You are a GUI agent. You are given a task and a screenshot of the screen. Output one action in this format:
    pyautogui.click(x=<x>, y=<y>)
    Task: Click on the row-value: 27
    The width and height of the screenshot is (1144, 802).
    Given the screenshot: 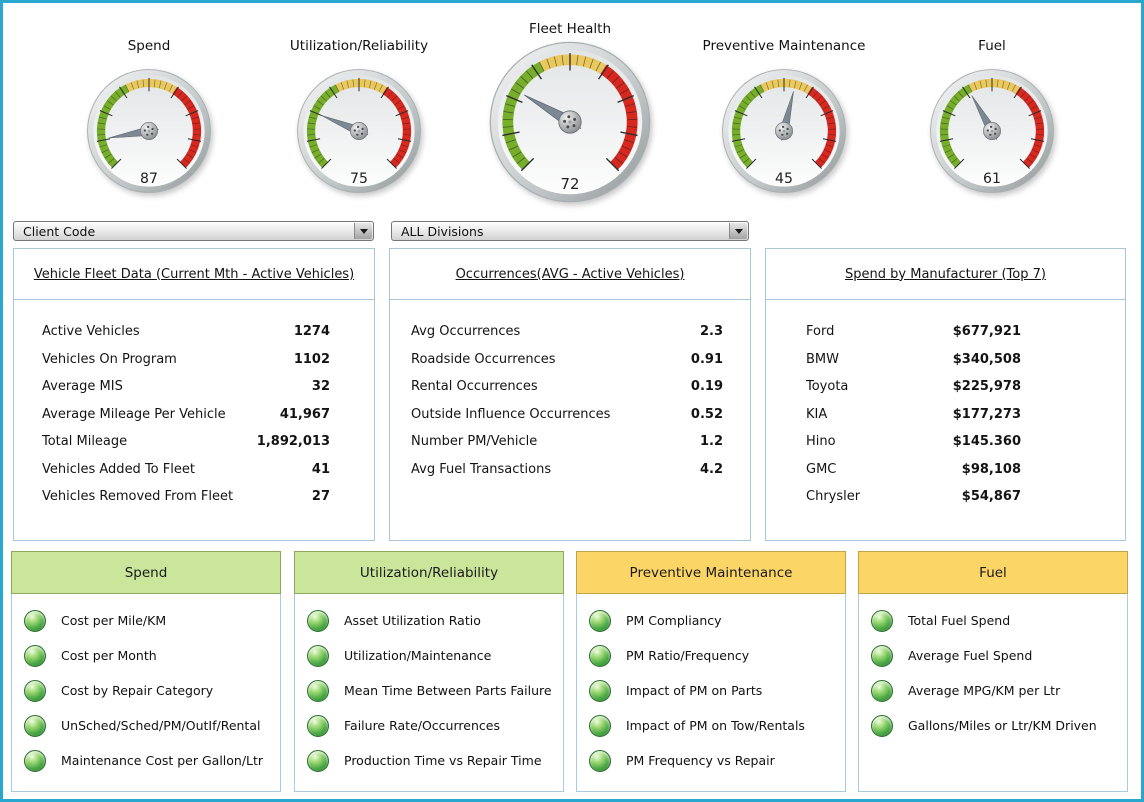 What is the action you would take?
    pyautogui.click(x=320, y=497)
    